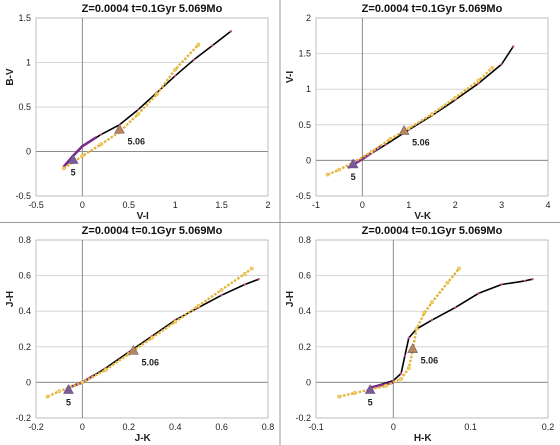 The width and height of the screenshot is (560, 445). What do you see at coordinates (316, 205) in the screenshot?
I see `x-tick-label: -1` at bounding box center [316, 205].